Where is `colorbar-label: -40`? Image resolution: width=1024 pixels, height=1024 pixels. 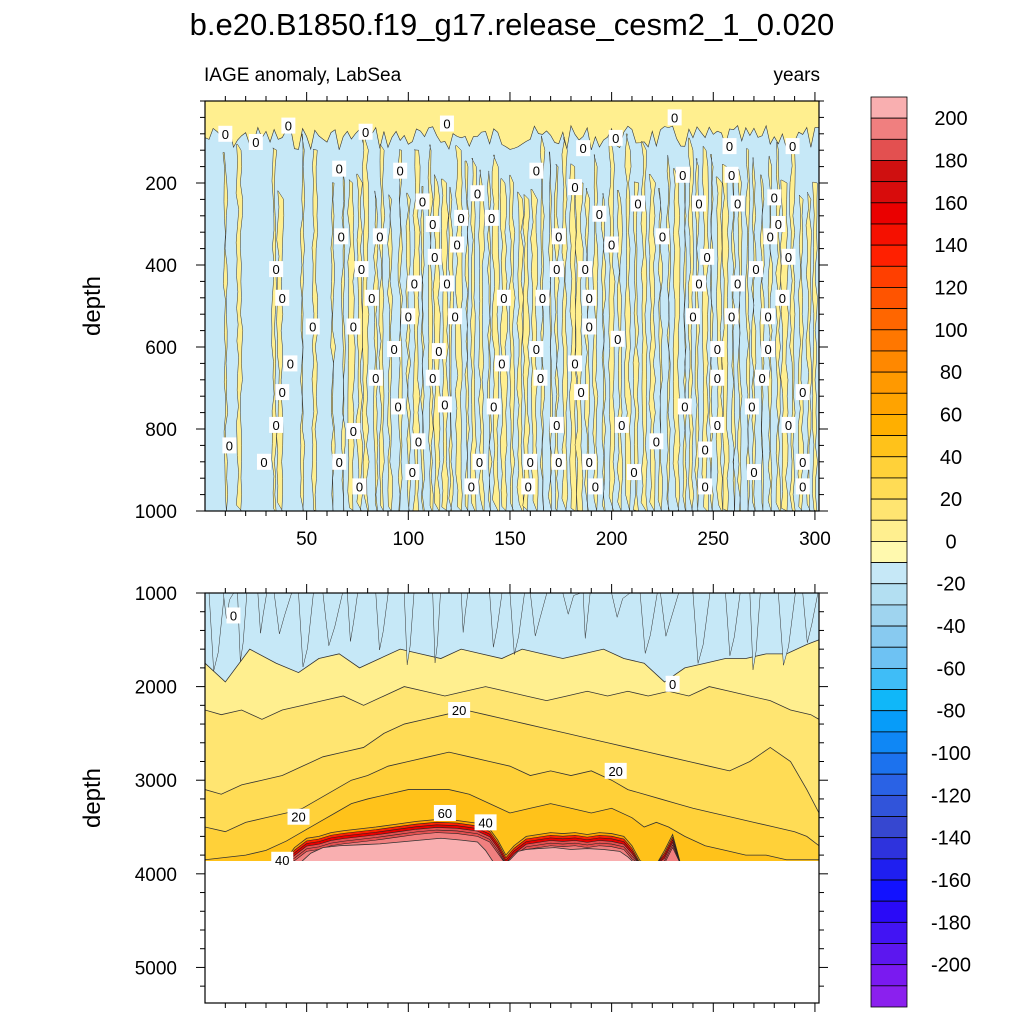
colorbar-label: -40 is located at coordinates (951, 627).